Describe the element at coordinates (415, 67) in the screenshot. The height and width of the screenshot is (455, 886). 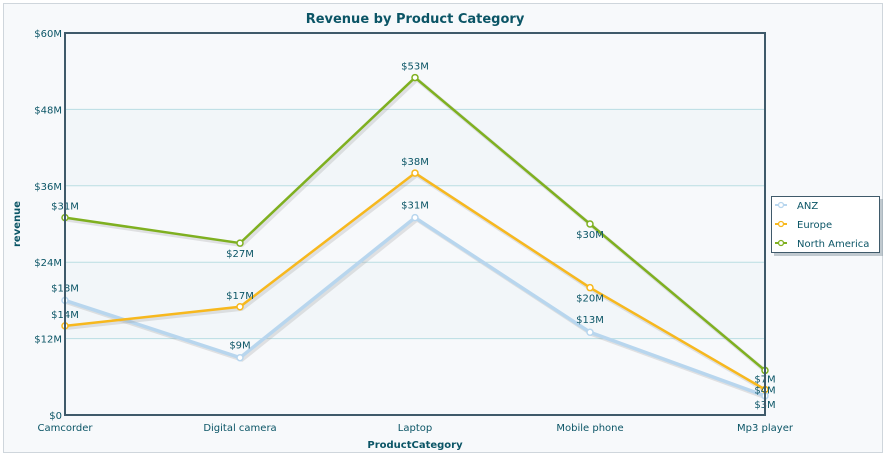
I see `data-label: $53M` at that location.